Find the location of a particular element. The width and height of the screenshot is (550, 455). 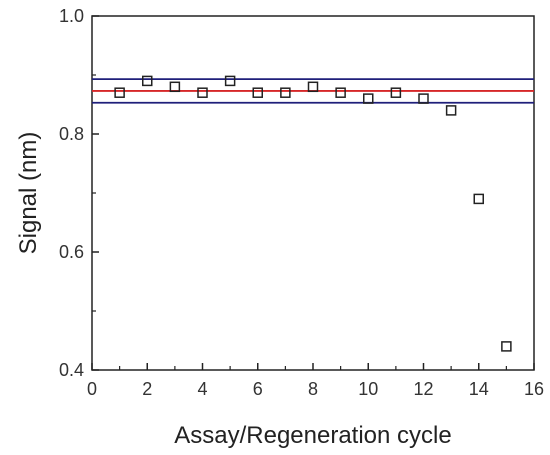

x-tick-label: 0 is located at coordinates (92, 389).